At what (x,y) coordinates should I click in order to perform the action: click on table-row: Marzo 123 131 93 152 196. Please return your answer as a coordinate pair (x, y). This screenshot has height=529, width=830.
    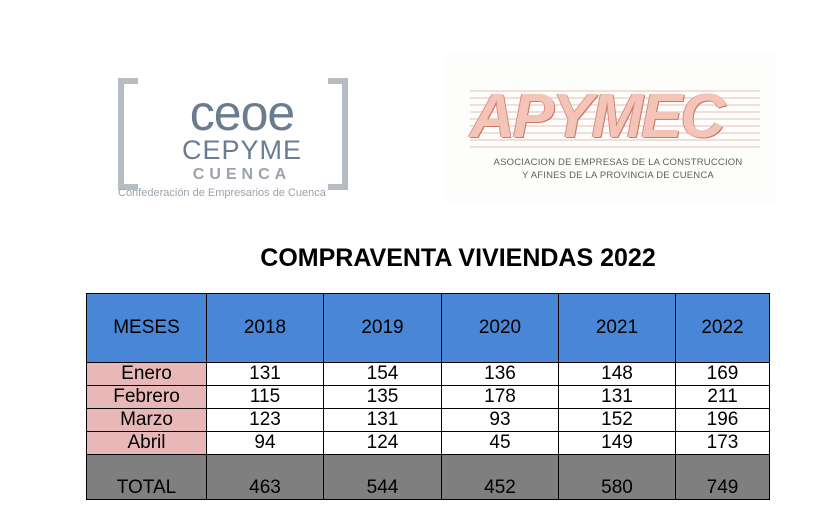
    Looking at the image, I should click on (428, 420).